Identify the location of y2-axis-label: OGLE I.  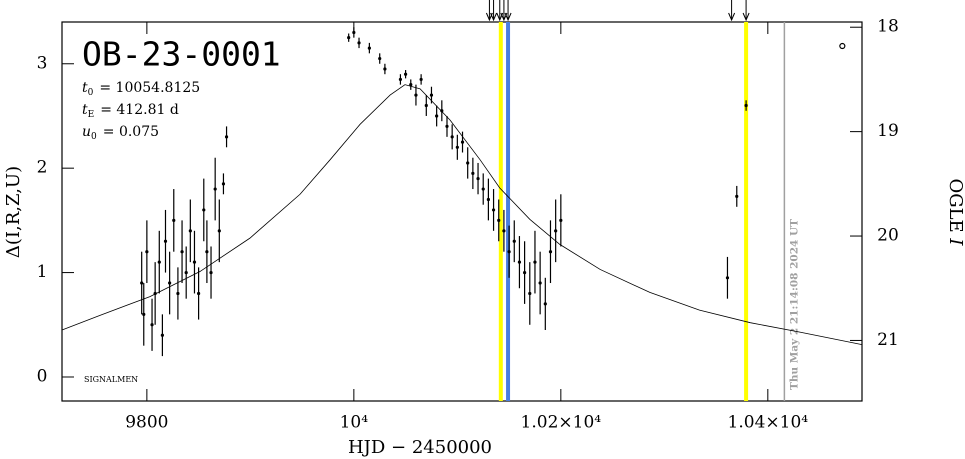
(955, 212).